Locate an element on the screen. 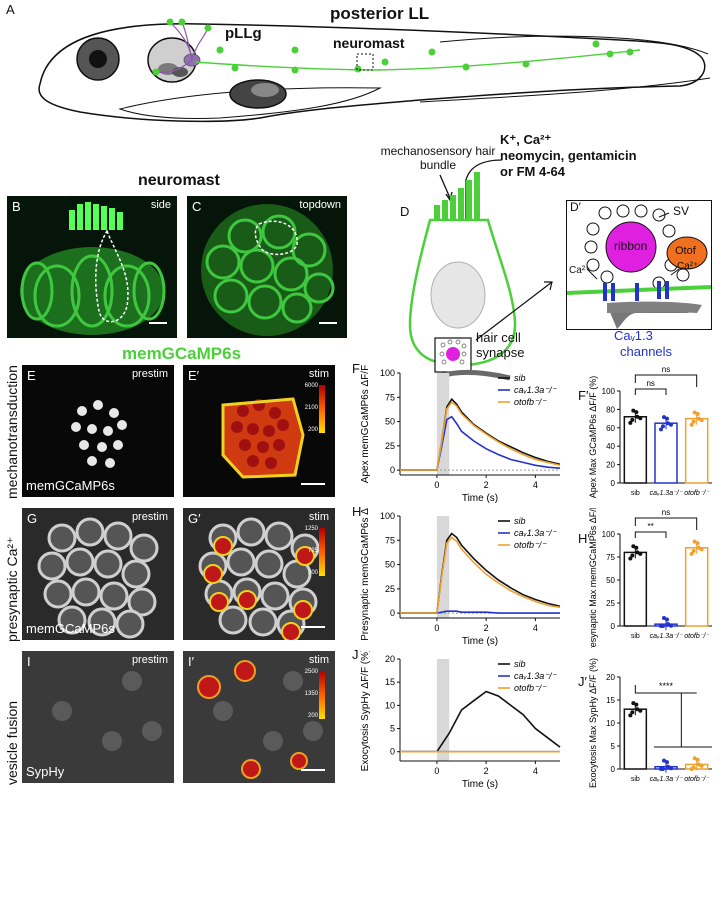  image-panel-c: C topdown is located at coordinates (267, 267).